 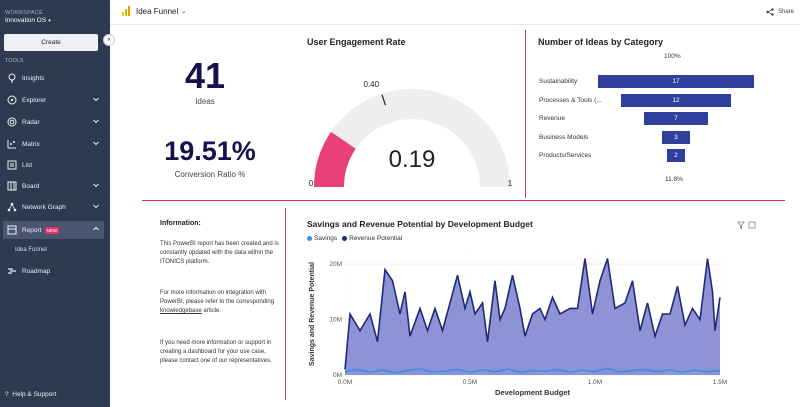 I want to click on sidebar-item-label: Radar, so click(x=31, y=122).